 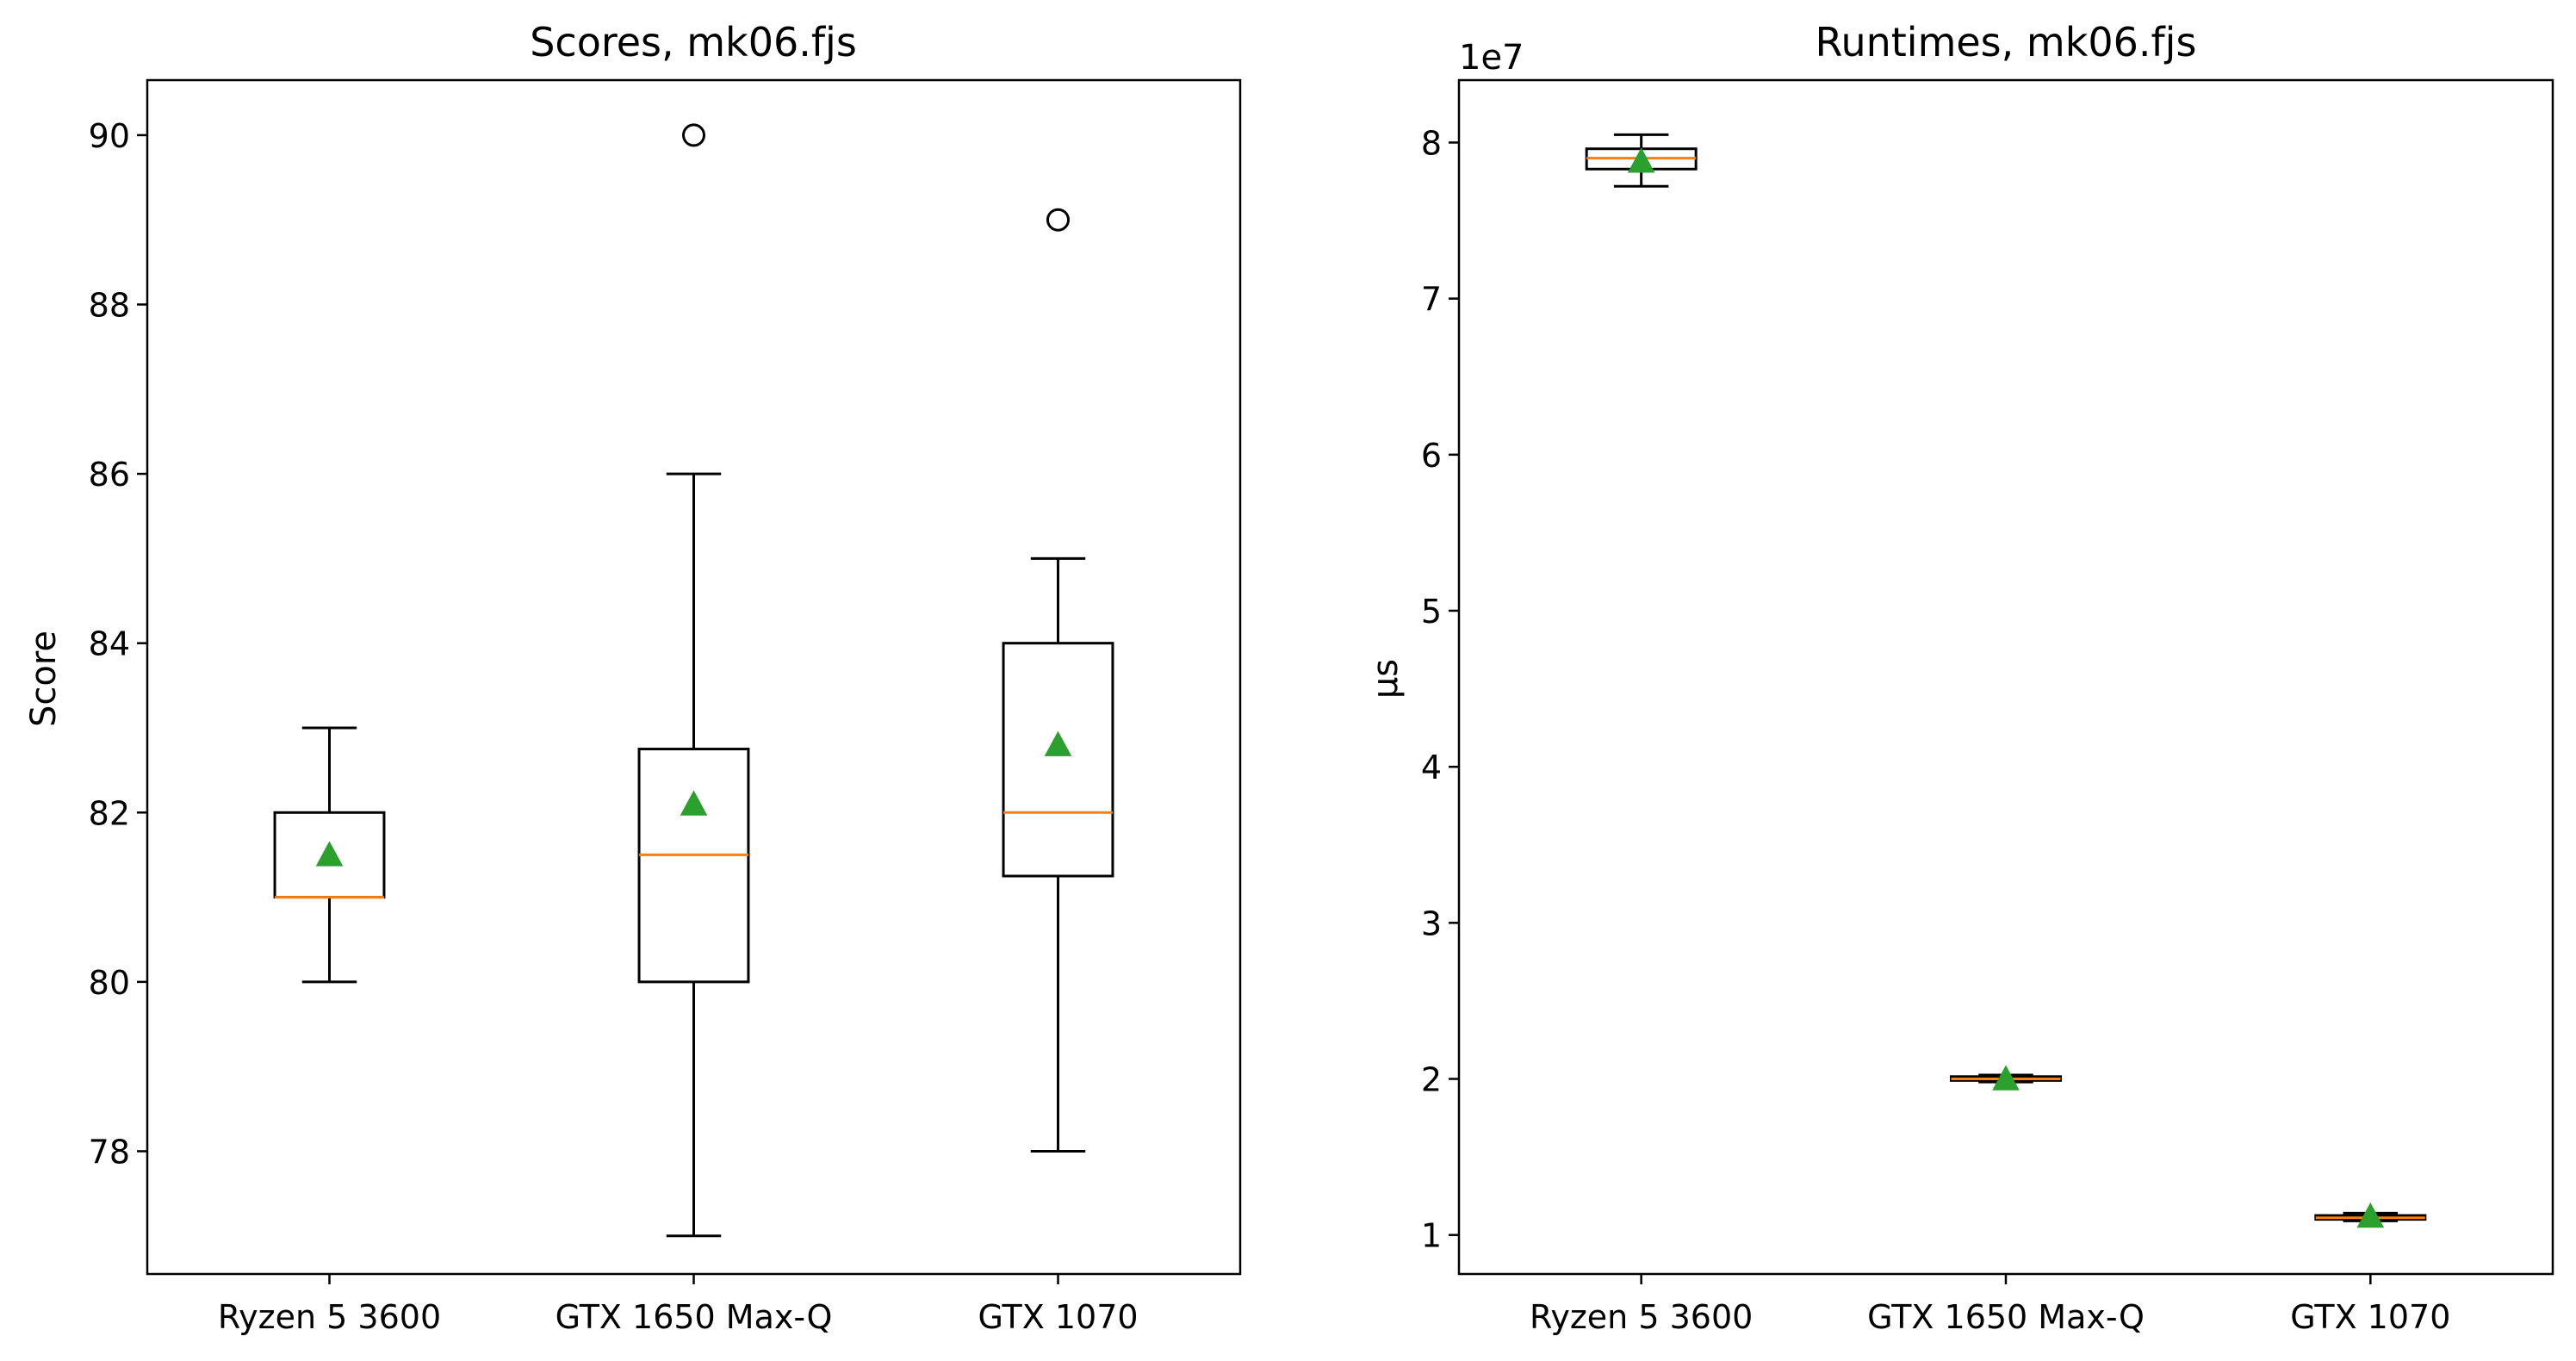 What do you see at coordinates (693, 42) in the screenshot?
I see `scores-title: Scores, mk06.fjs` at bounding box center [693, 42].